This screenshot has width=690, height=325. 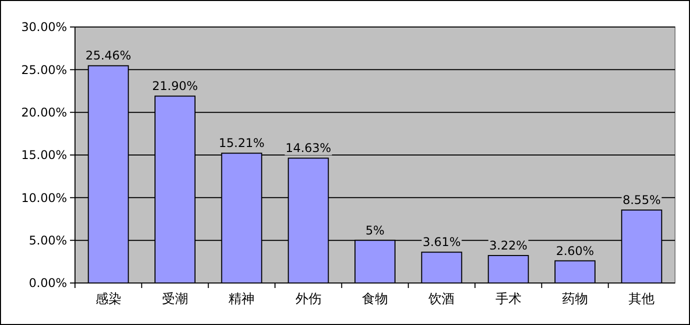 What do you see at coordinates (44, 27) in the screenshot?
I see `y-tick-label: 30.00%` at bounding box center [44, 27].